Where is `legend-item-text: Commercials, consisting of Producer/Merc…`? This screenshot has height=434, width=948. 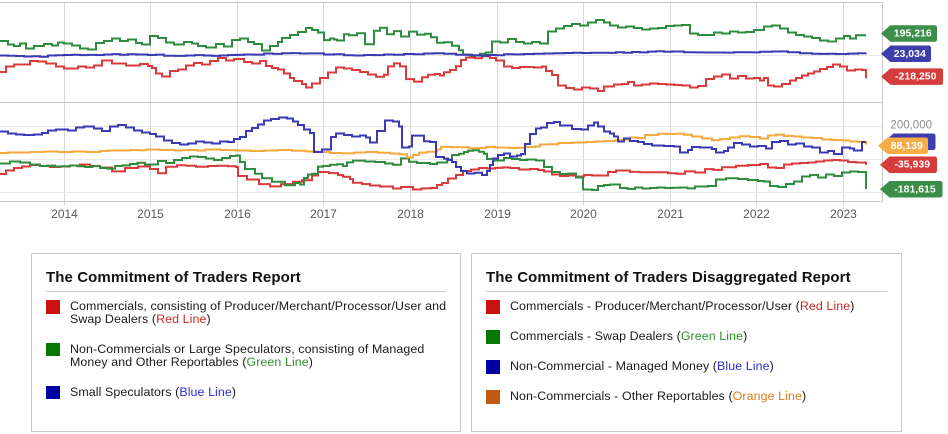
legend-item-text: Commercials, consisting of Producer/Merc… is located at coordinates (258, 313).